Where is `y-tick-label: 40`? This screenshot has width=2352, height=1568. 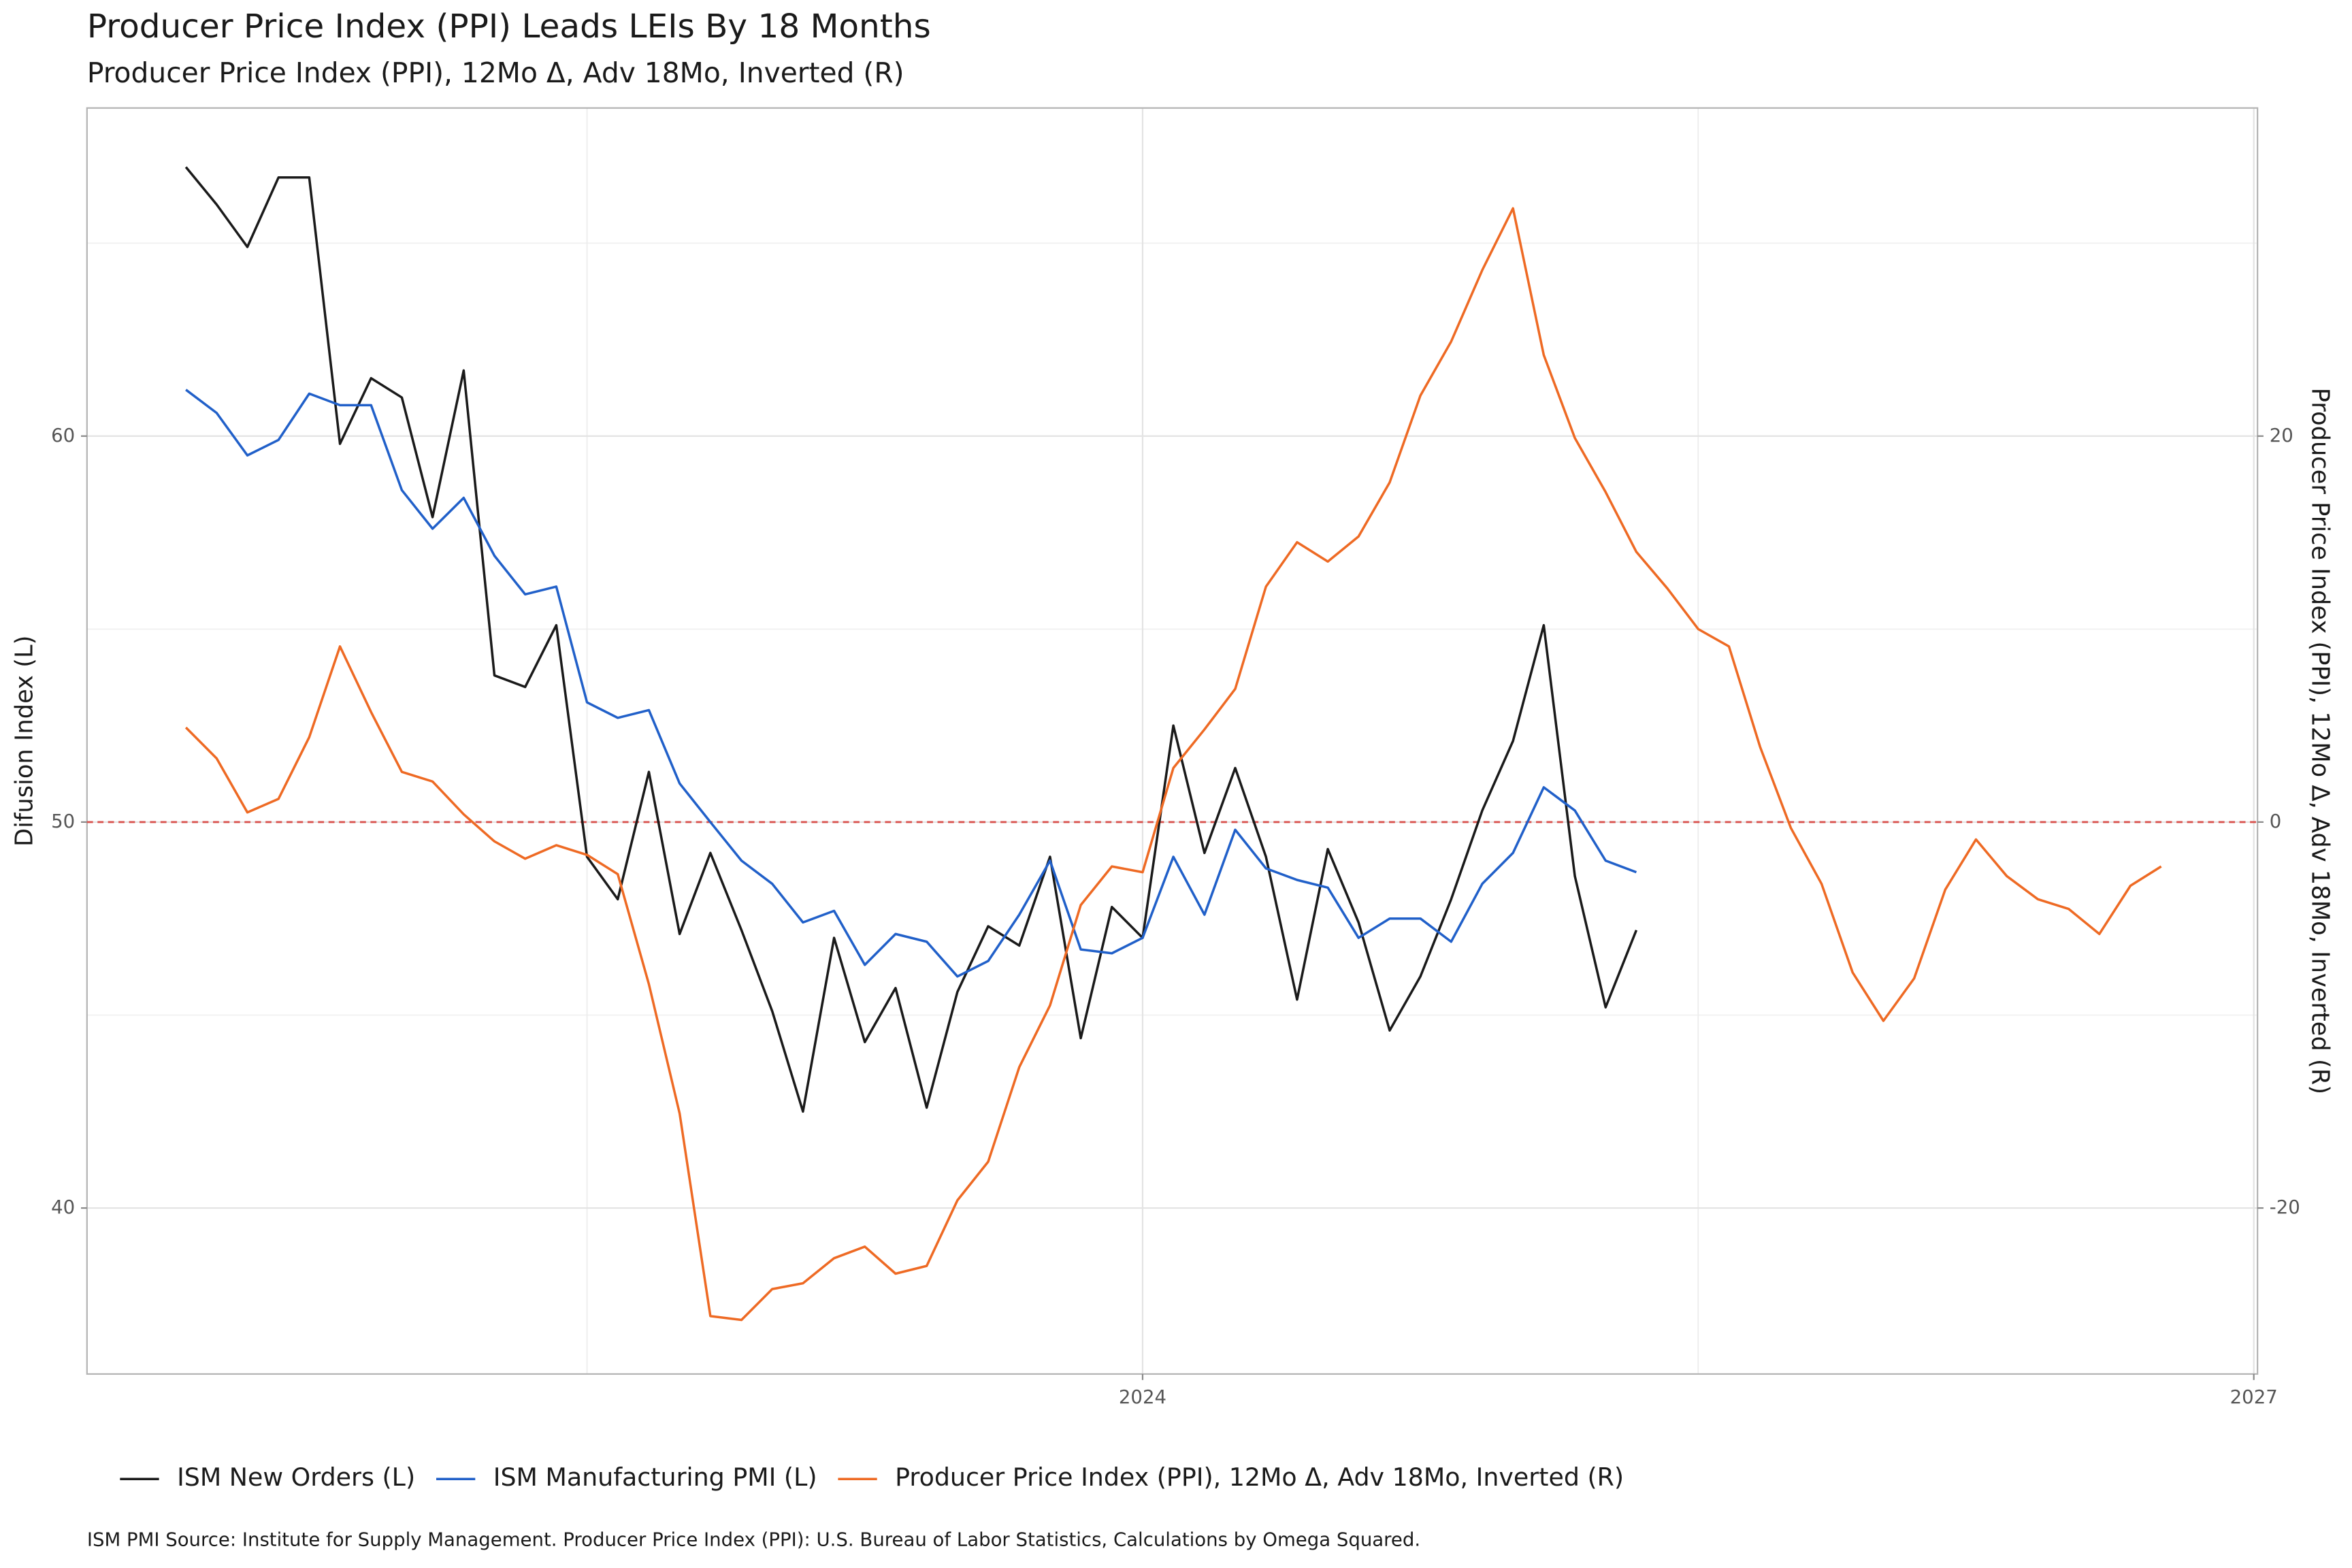 y-tick-label: 40 is located at coordinates (63, 1207).